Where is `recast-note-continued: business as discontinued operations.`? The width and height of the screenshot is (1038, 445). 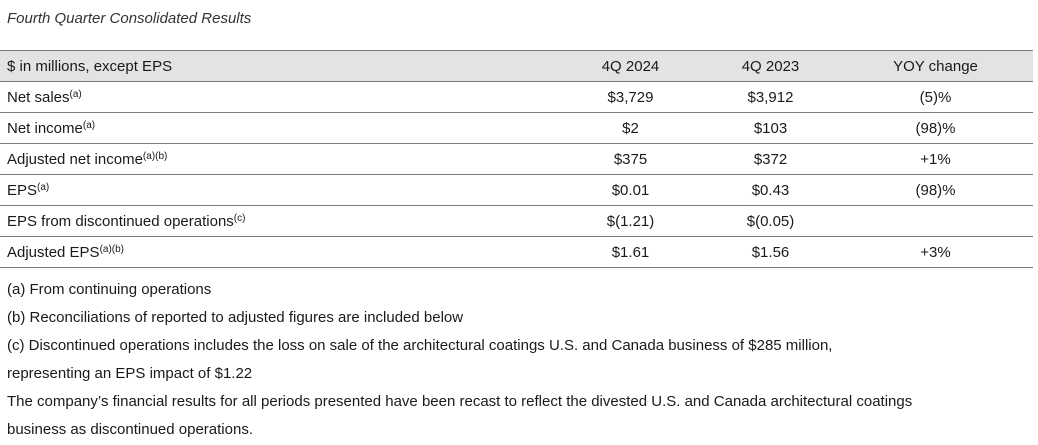 recast-note-continued: business as discontinued operations. is located at coordinates (130, 429).